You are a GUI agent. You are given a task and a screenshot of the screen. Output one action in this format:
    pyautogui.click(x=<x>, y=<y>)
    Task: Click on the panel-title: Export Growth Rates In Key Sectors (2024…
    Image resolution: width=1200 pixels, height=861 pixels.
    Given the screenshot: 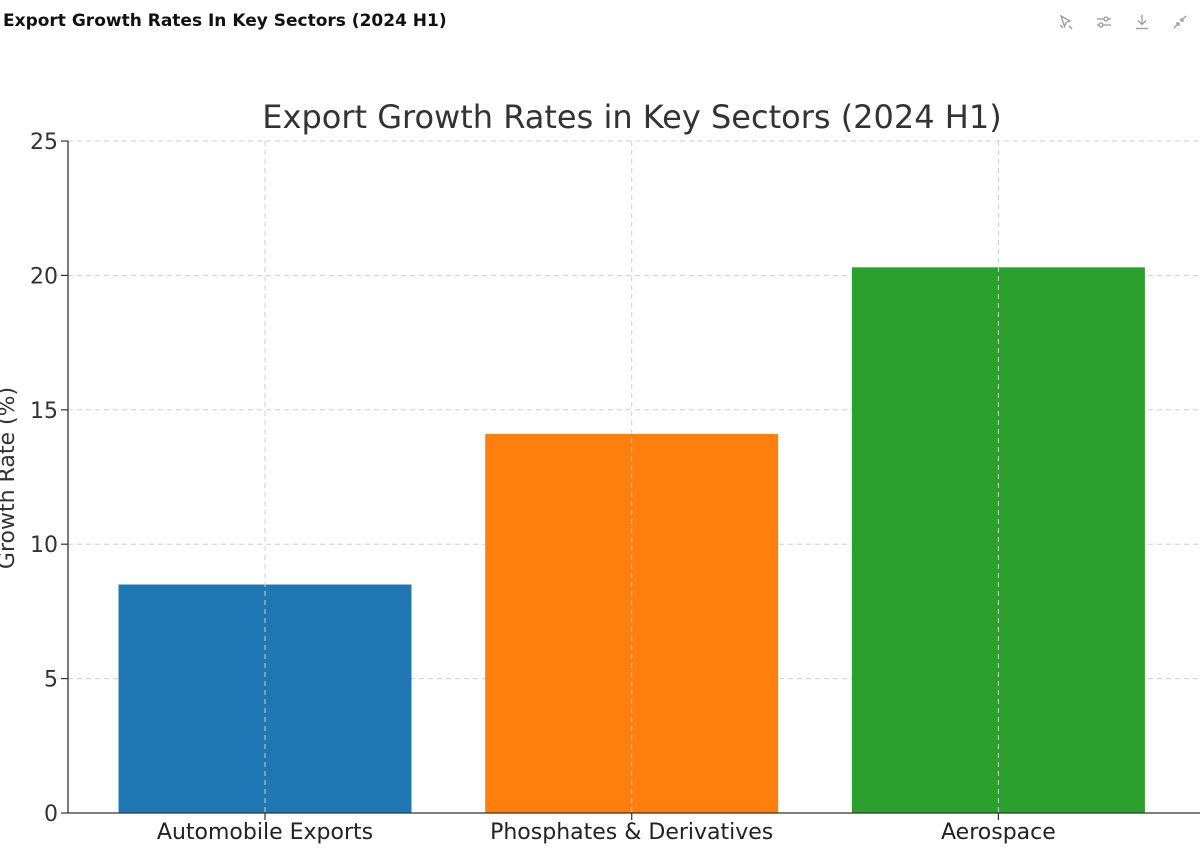 What is the action you would take?
    pyautogui.click(x=225, y=21)
    